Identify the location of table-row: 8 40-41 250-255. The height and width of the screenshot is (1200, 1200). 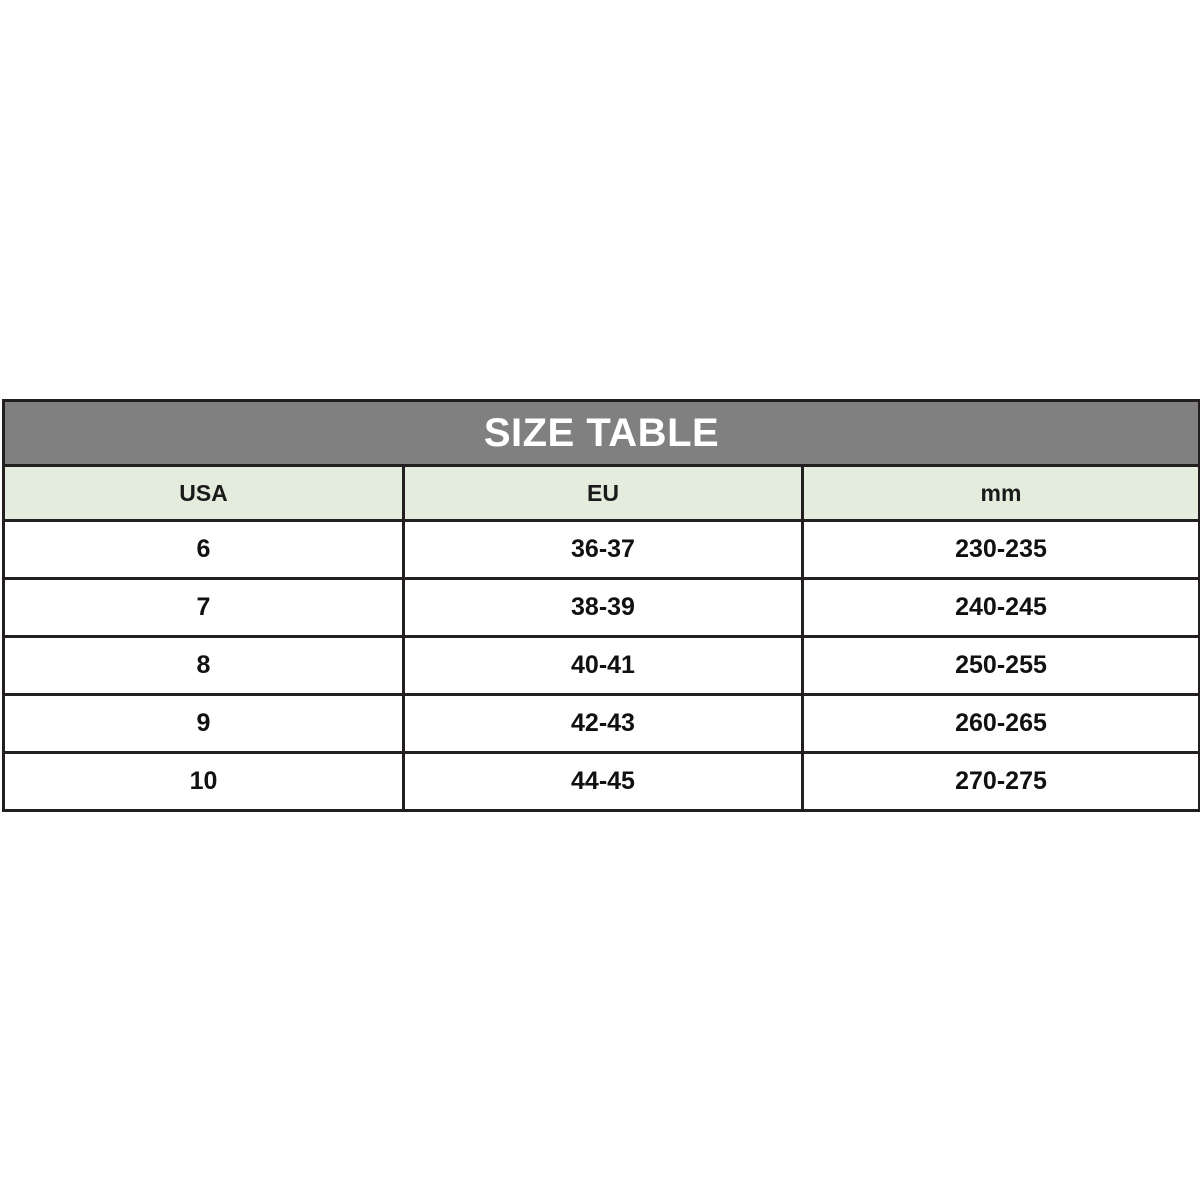
(601, 666).